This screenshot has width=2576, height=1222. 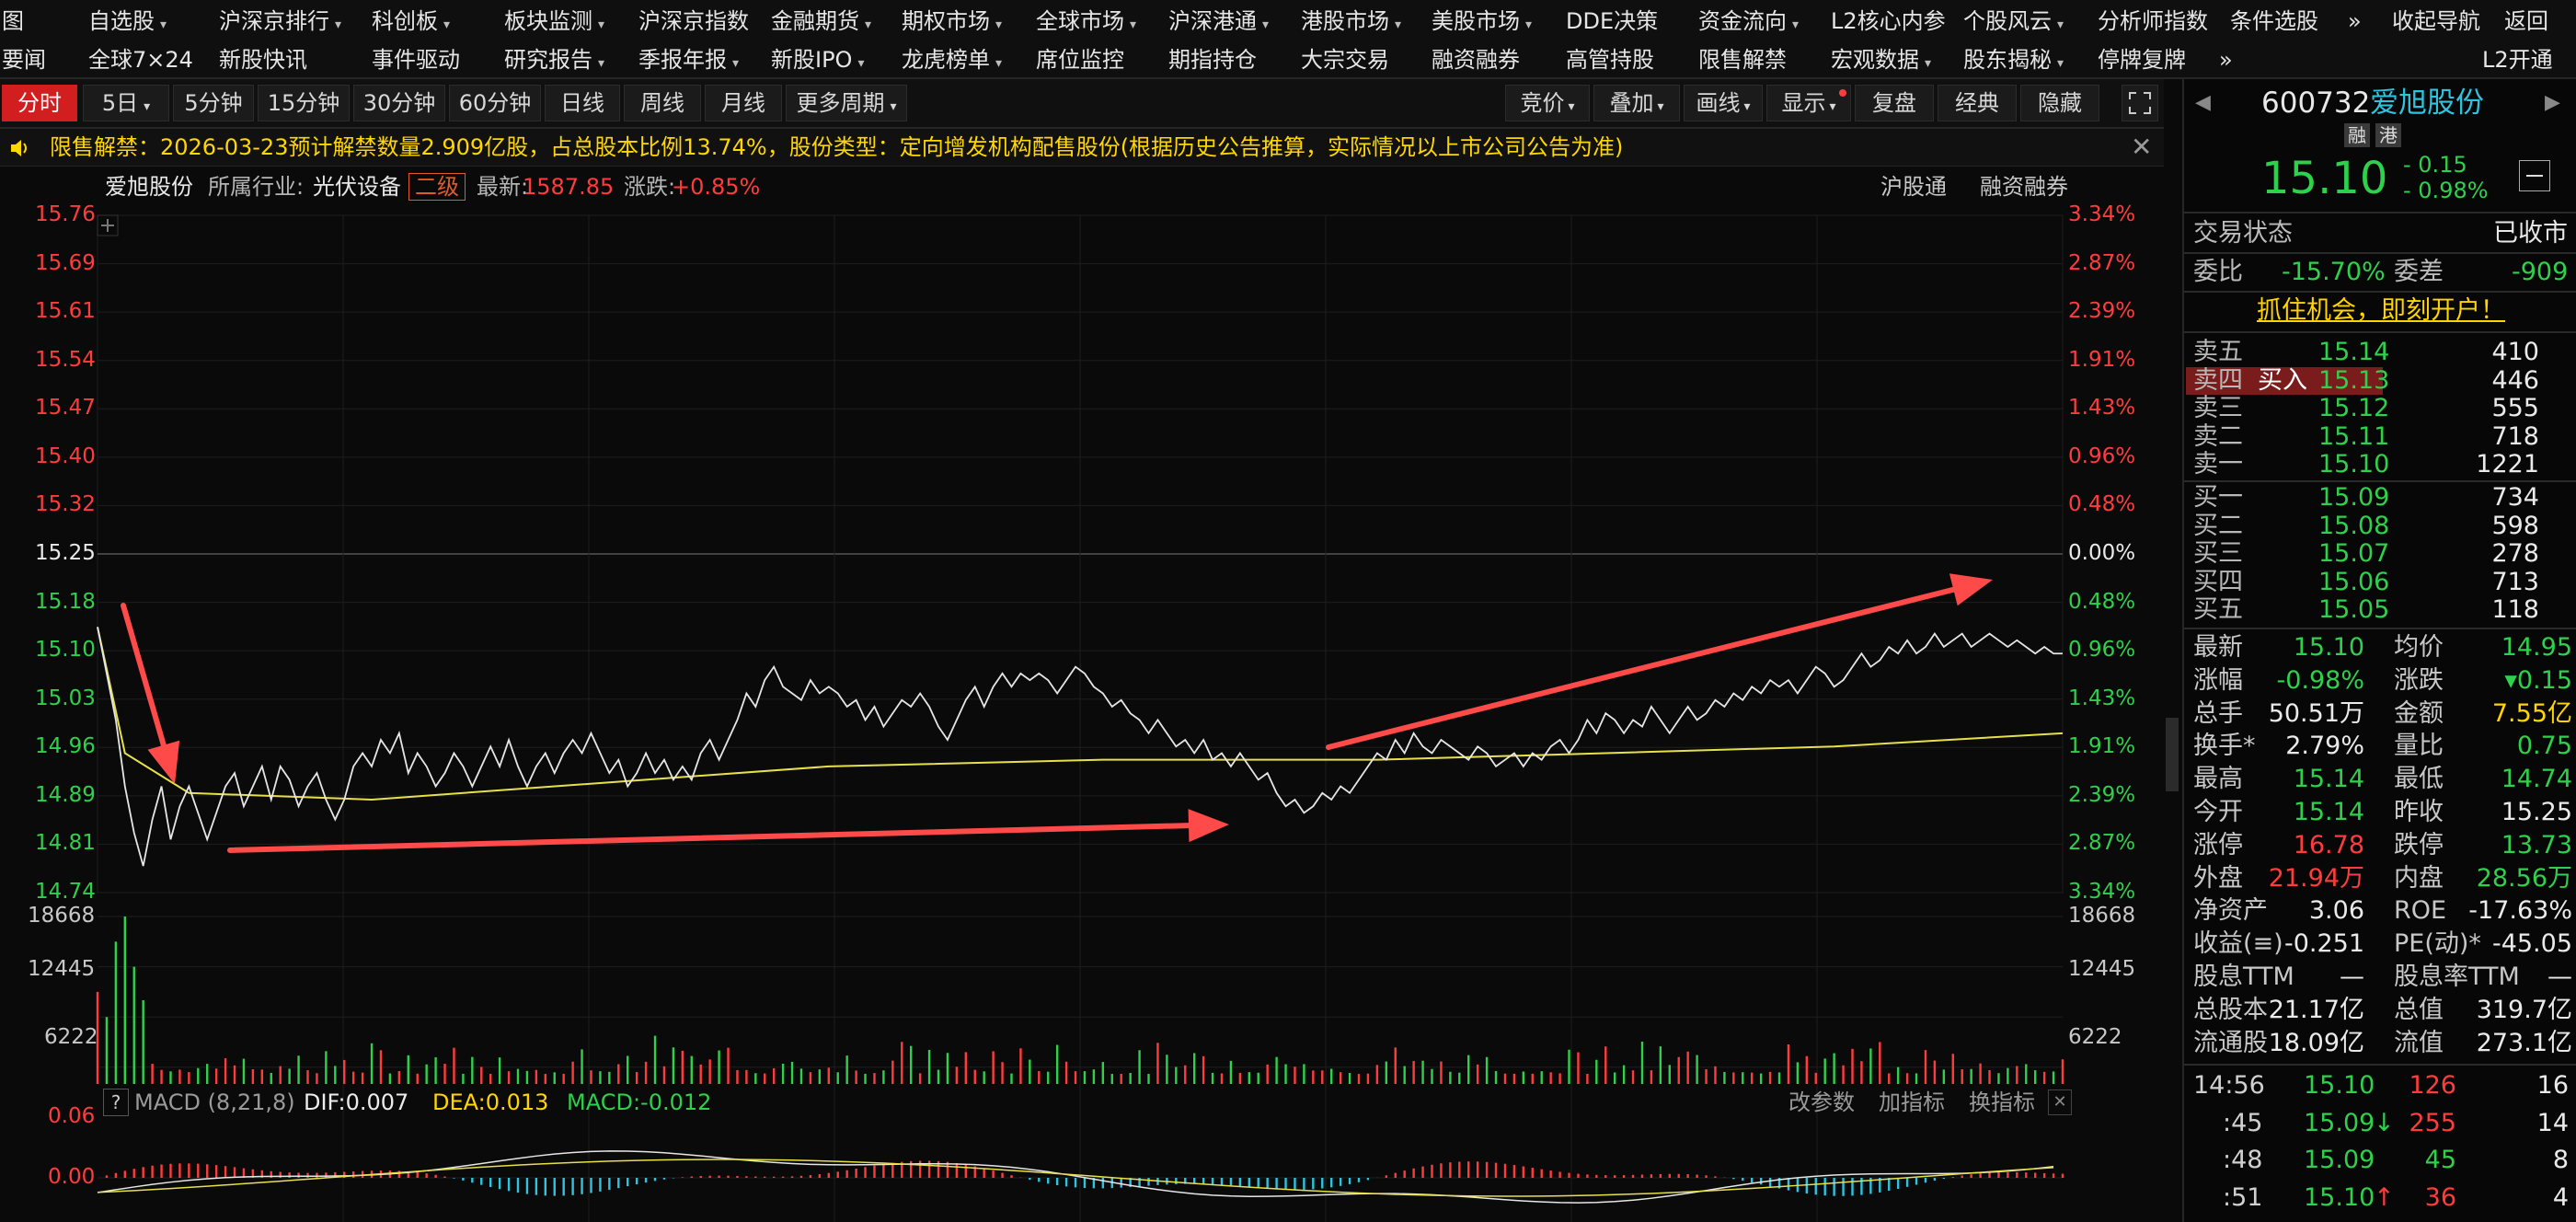 I want to click on menu-item: 大宗交易, so click(x=1345, y=59).